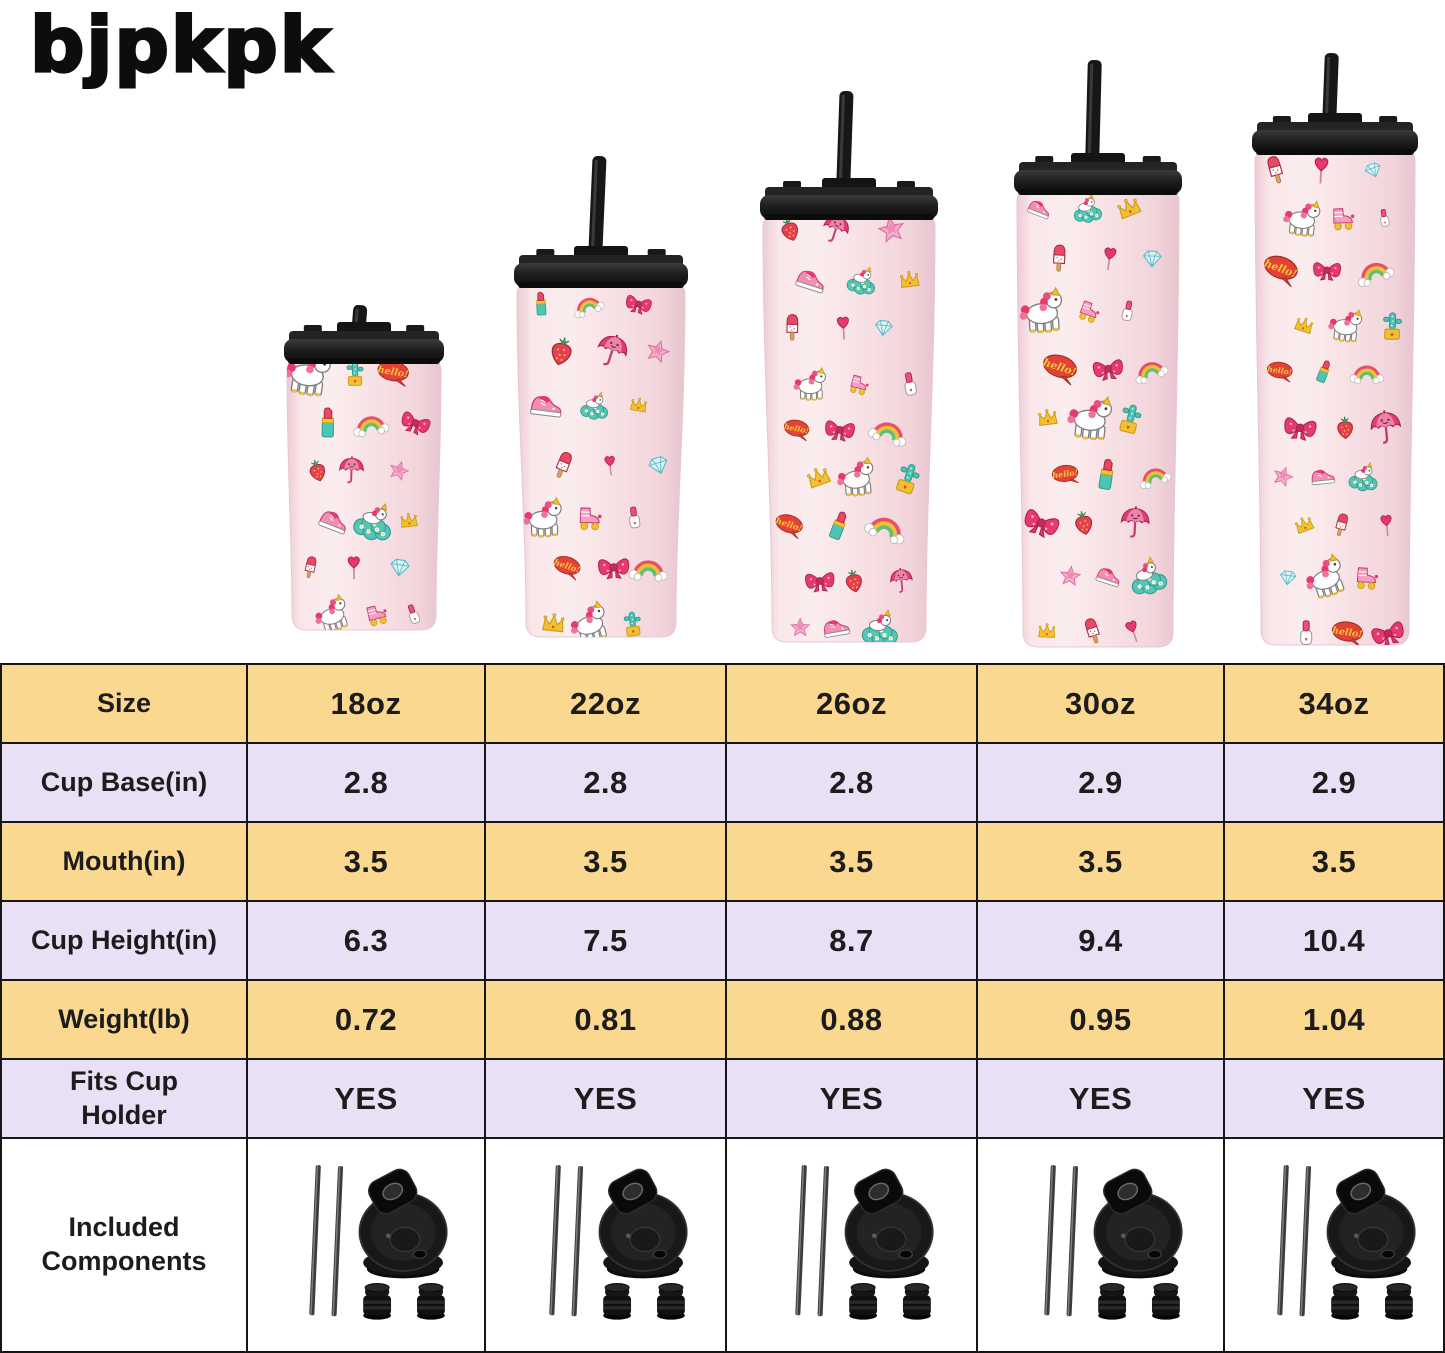 The width and height of the screenshot is (1445, 1353). I want to click on row-label-cup-height: Cup Height(in), so click(125, 941).